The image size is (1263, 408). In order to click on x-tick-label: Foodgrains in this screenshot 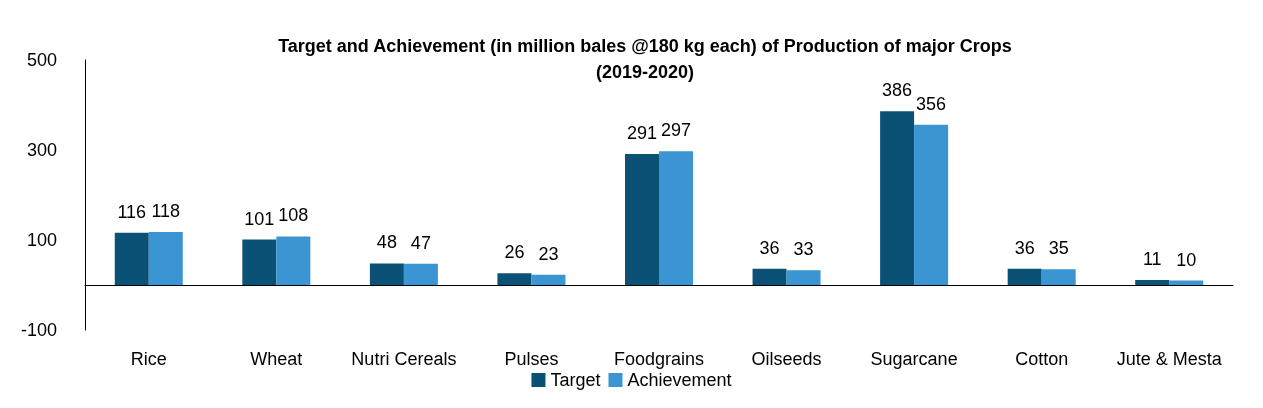, I will do `click(659, 359)`.